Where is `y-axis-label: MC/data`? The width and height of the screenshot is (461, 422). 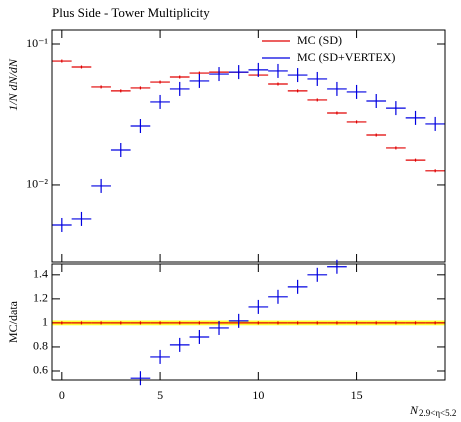
y-axis-label: MC/data is located at coordinates (13, 321).